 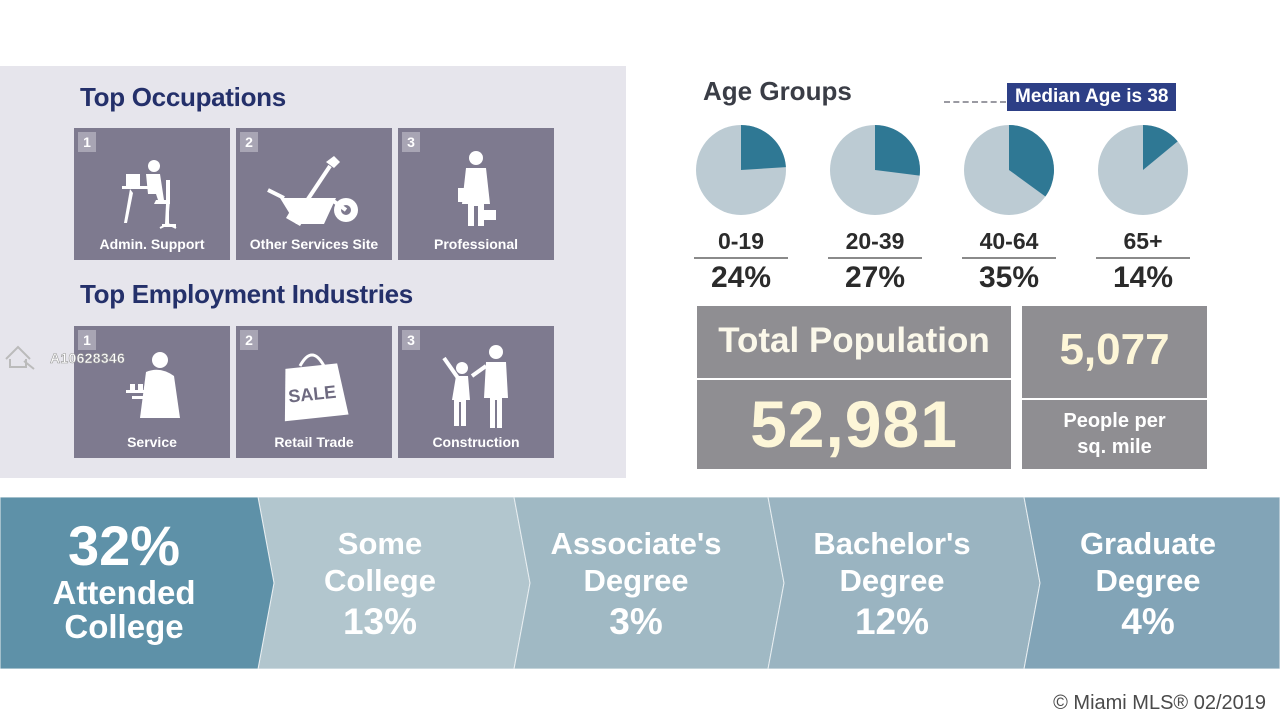 I want to click on attended-label-line1: Attended, so click(x=124, y=592).